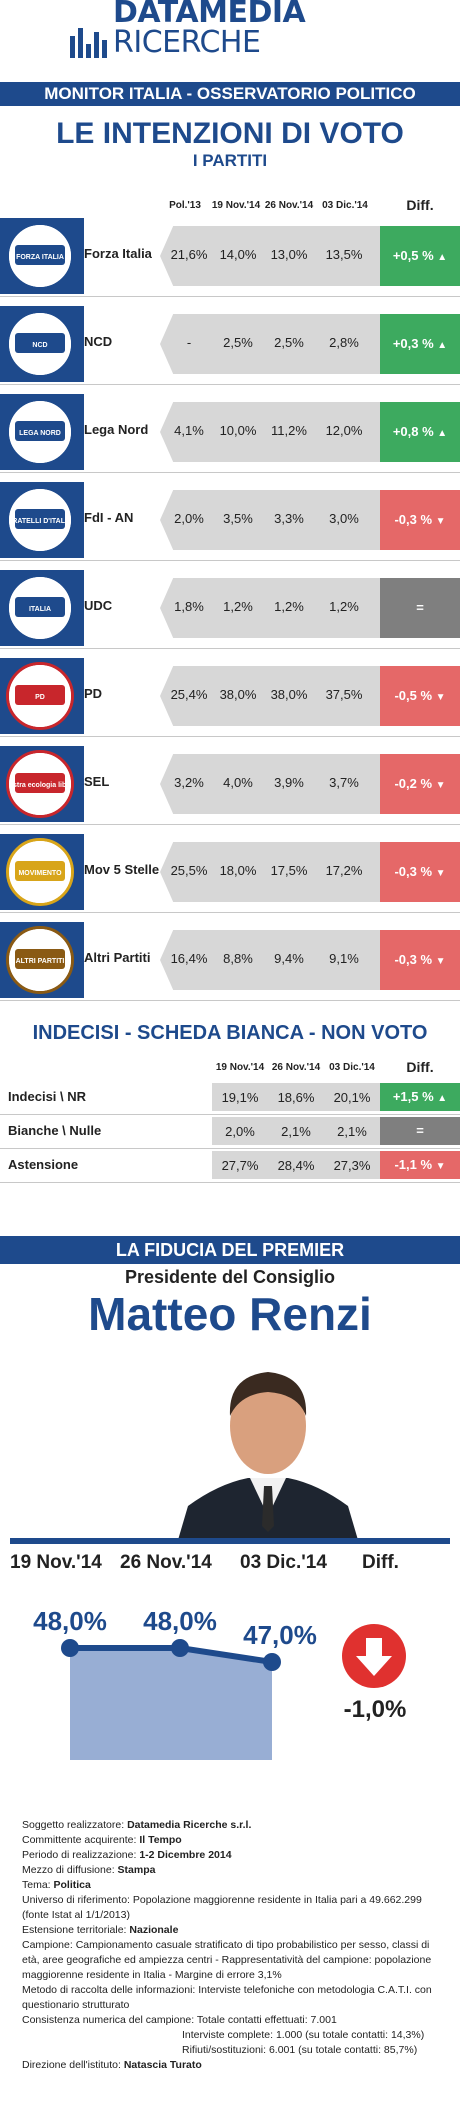 This screenshot has height=2110, width=460. Describe the element at coordinates (38, 1885) in the screenshot. I see `methodology-label: Tema:` at that location.